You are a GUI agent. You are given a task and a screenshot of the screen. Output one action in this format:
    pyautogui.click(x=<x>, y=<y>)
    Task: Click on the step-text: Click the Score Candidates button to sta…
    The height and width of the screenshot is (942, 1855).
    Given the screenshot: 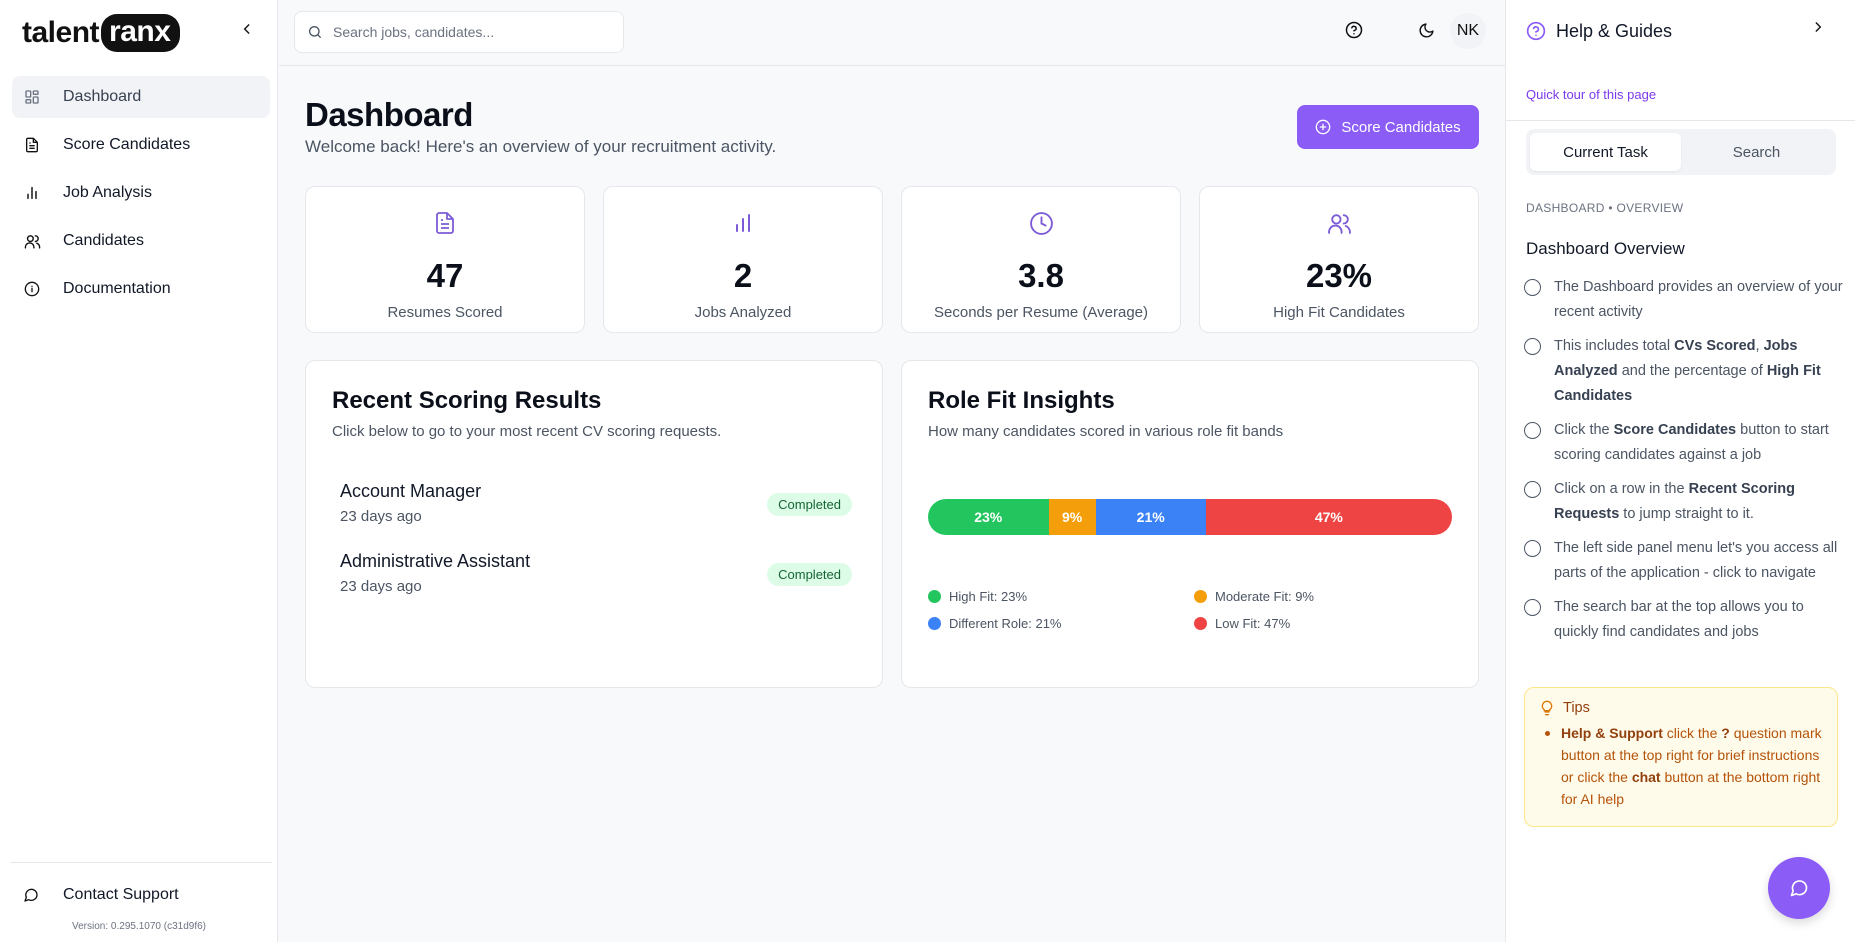 What is the action you would take?
    pyautogui.click(x=1691, y=442)
    